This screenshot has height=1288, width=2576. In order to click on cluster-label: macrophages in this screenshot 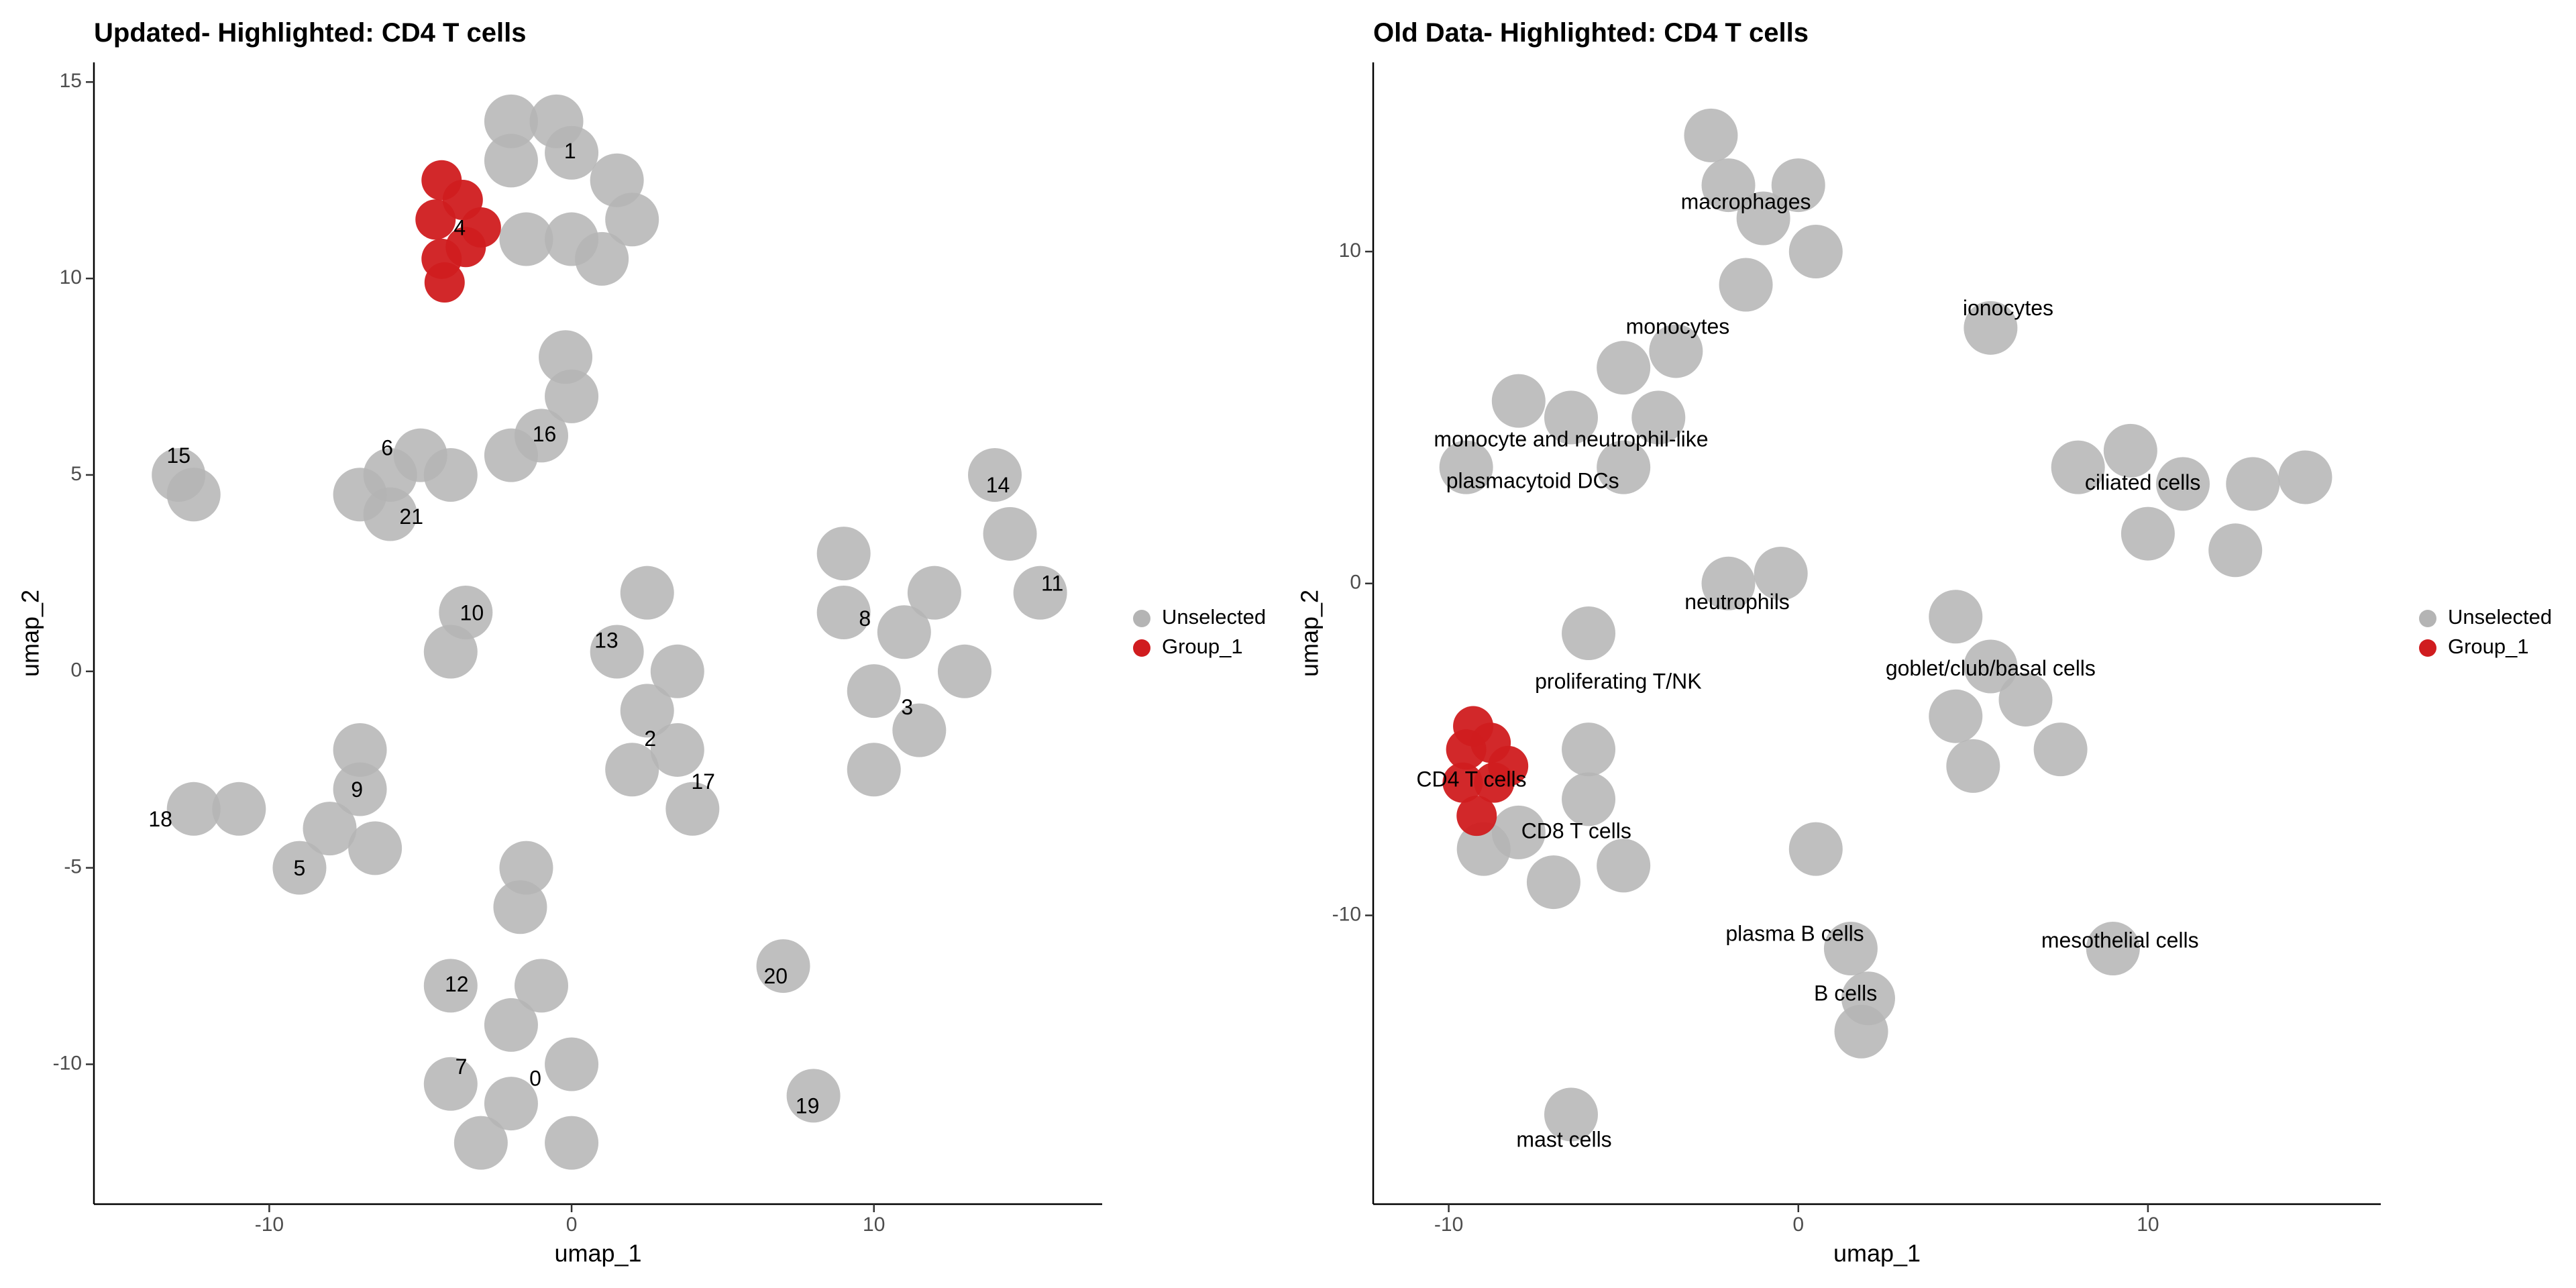, I will do `click(1746, 202)`.